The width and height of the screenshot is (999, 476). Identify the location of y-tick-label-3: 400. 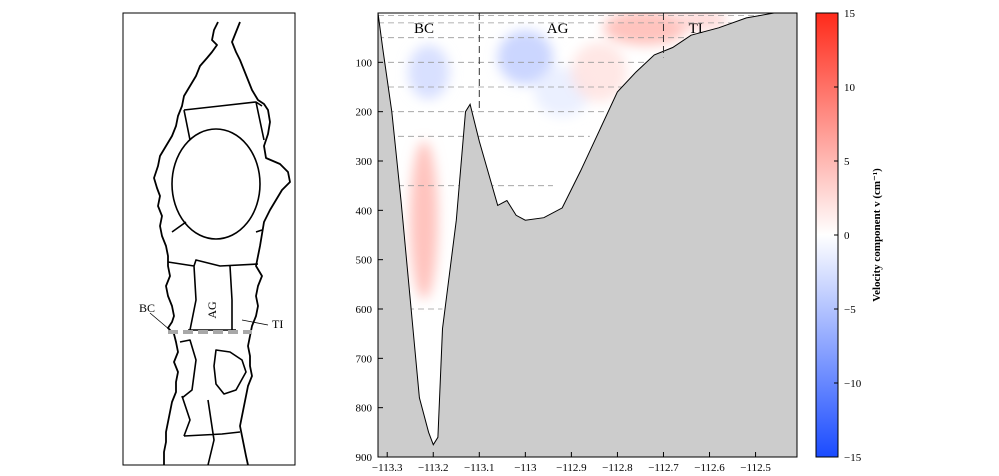
(364, 211).